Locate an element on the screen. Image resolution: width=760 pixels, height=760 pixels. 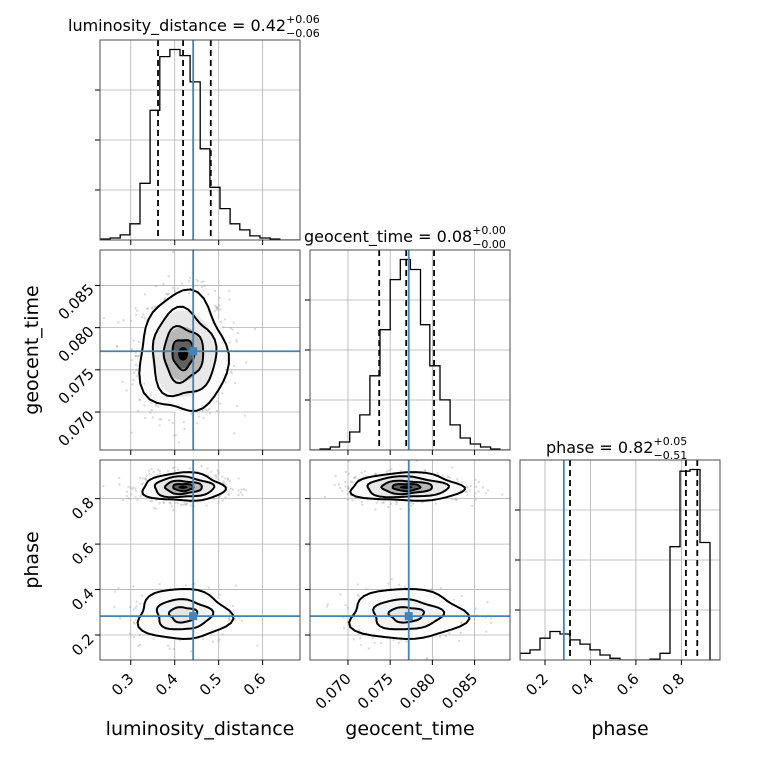
xtick-label: 0.6 is located at coordinates (255, 685).